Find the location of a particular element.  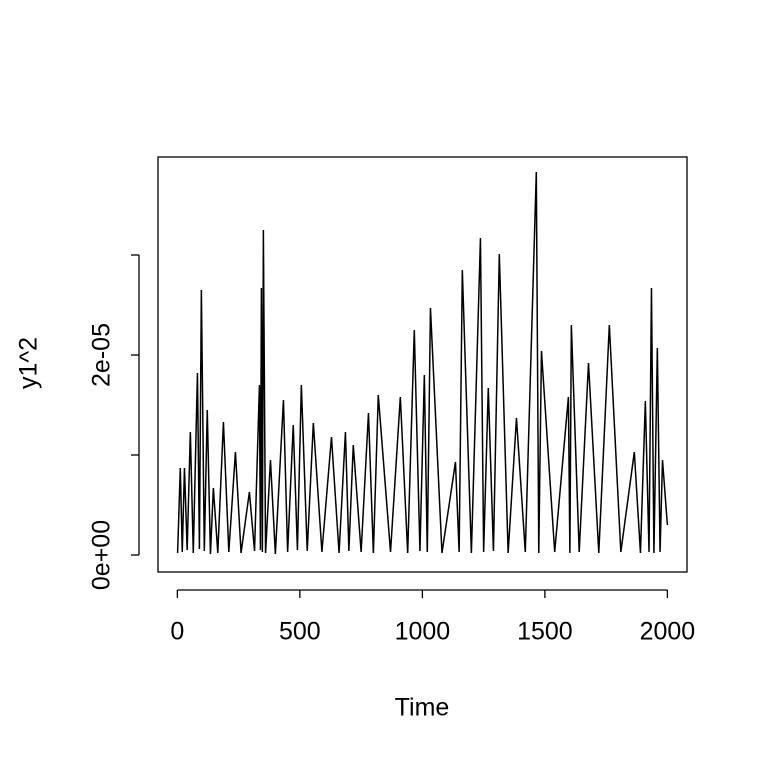

x-tick-label: 1000 is located at coordinates (423, 632).